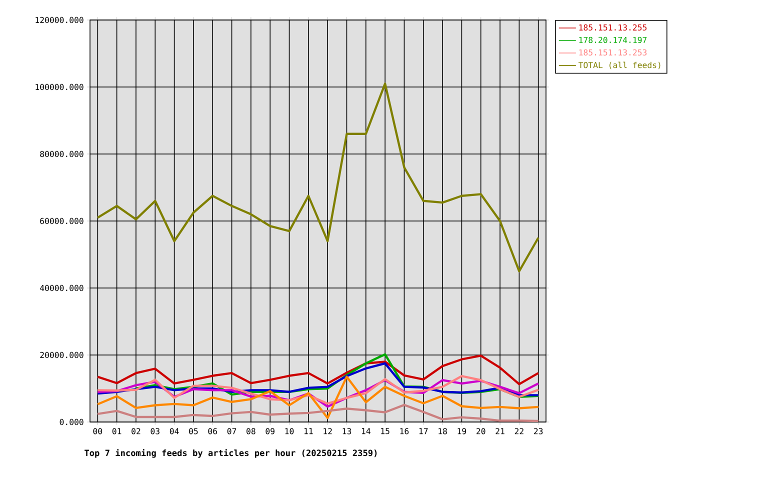 The width and height of the screenshot is (780, 480). I want to click on x-tick-label: 19, so click(462, 431).